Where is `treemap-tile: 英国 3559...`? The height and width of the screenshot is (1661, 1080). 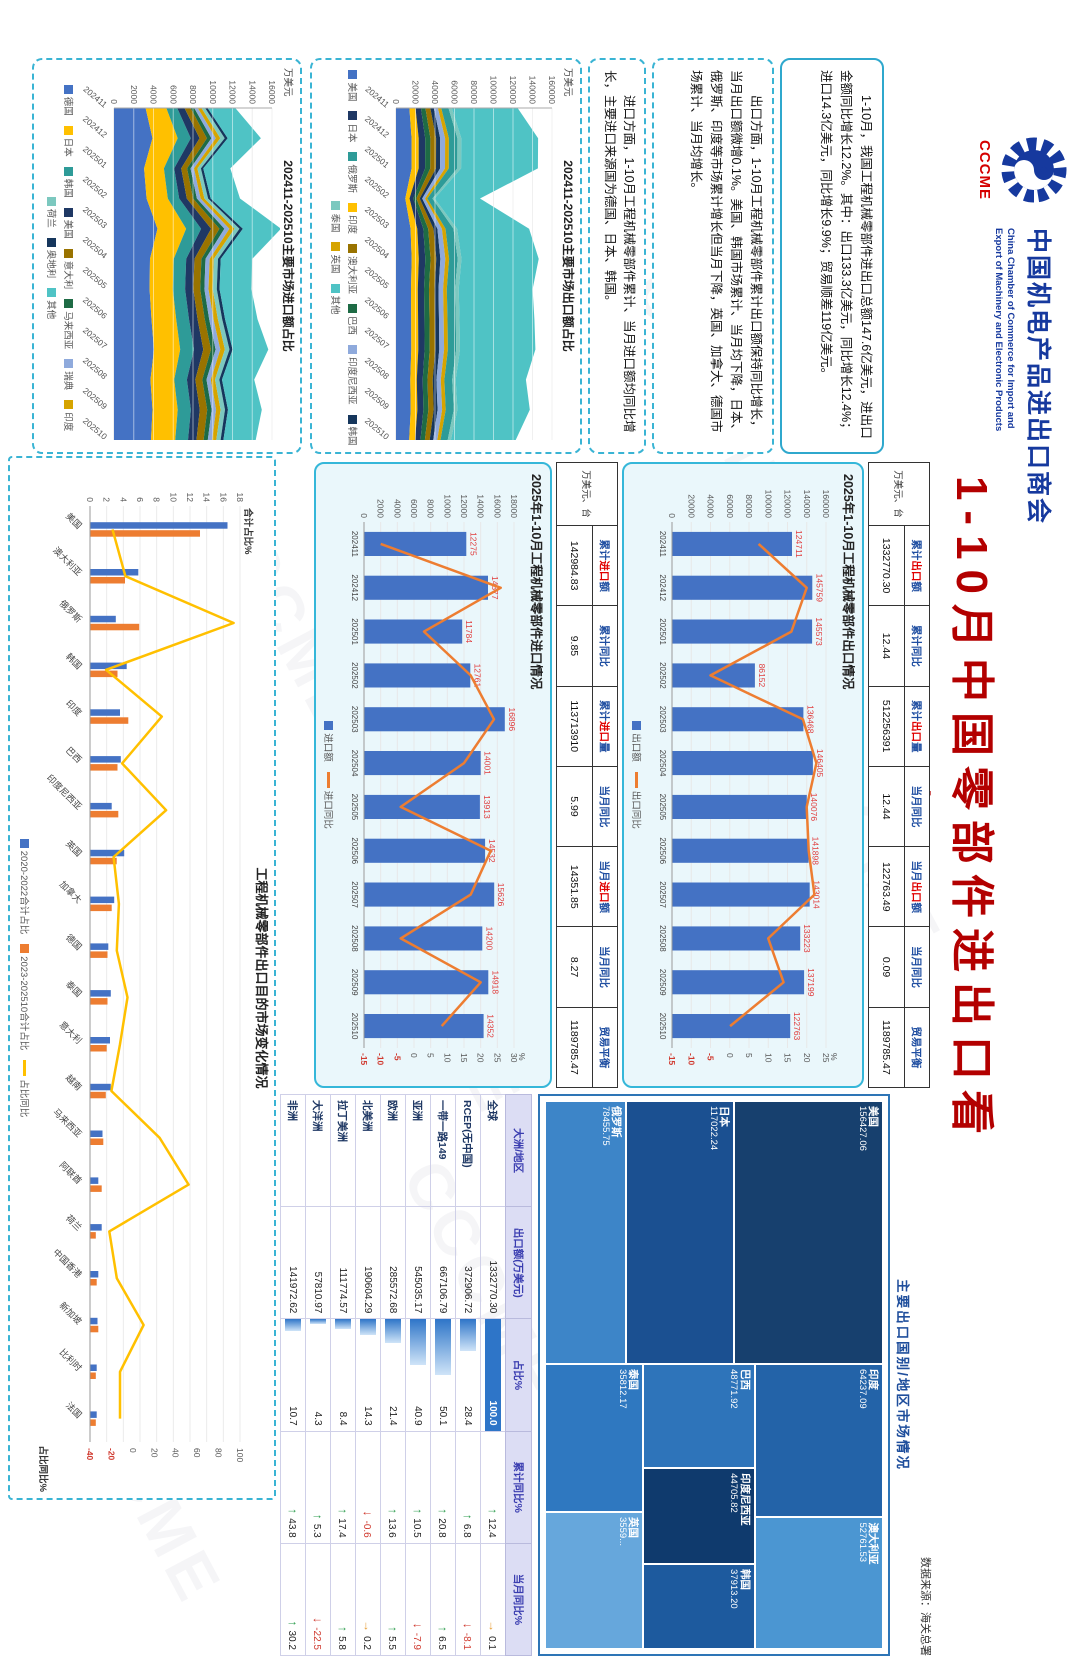 treemap-tile: 英国 3559... is located at coordinates (594, 1580).